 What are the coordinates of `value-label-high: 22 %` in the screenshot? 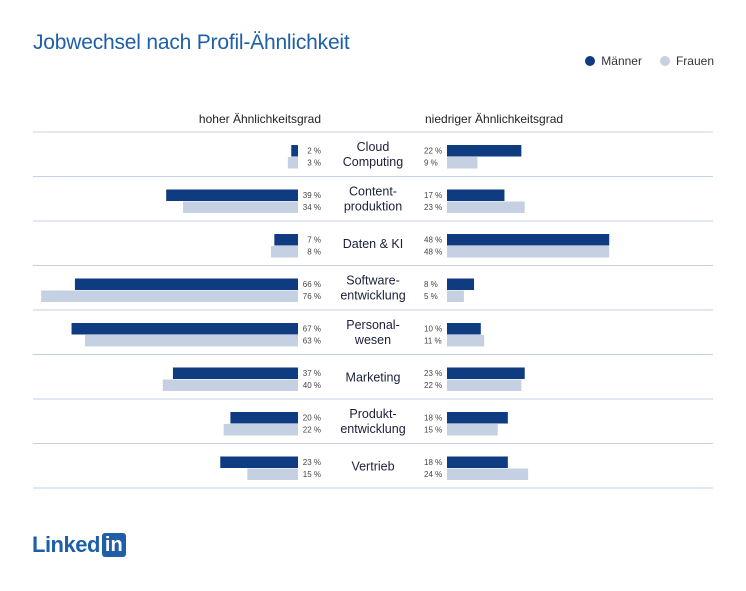 It's located at (312, 430).